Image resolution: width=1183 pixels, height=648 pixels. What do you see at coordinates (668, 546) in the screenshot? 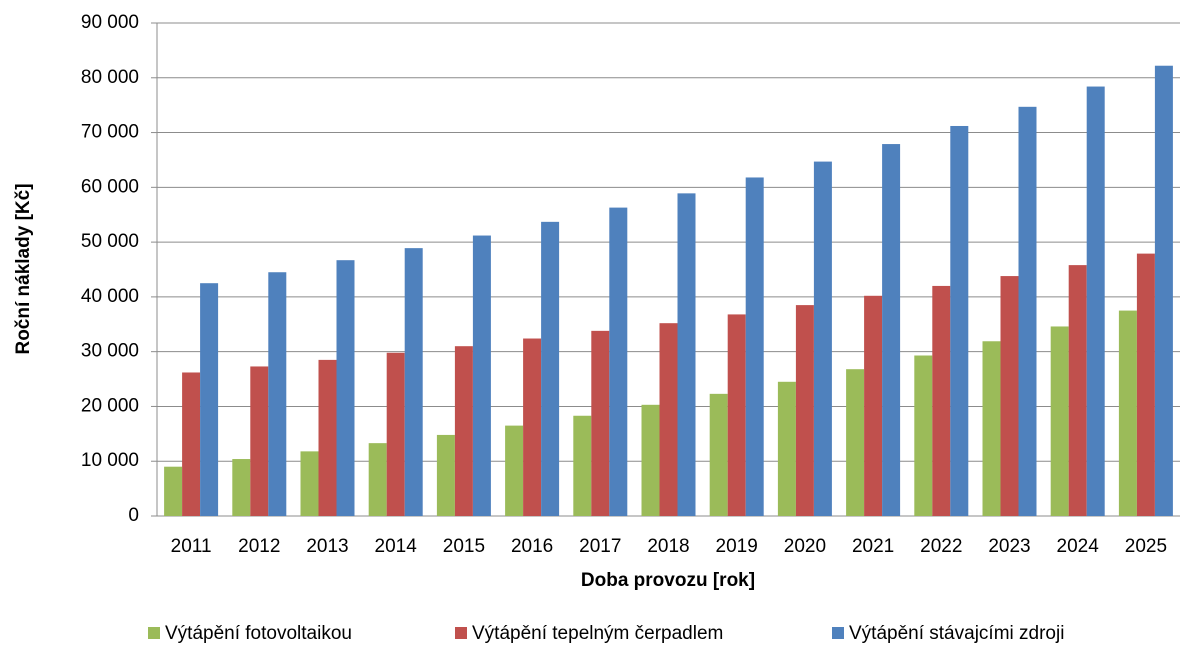
I see `x-tick-label: 2018` at bounding box center [668, 546].